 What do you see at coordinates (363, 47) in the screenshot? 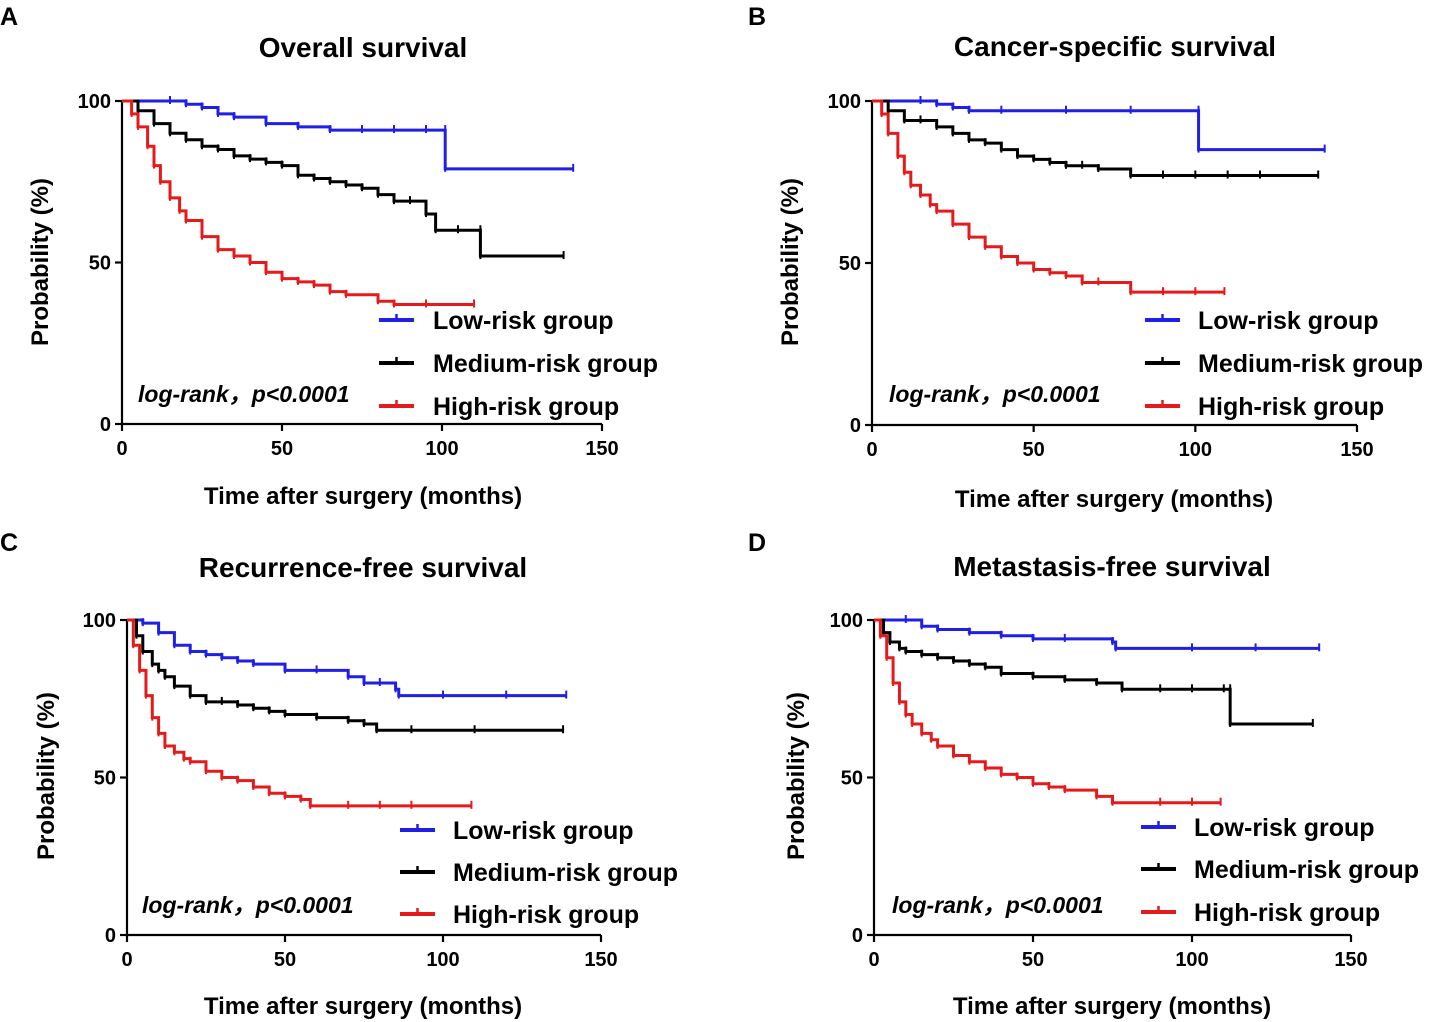
I see `chart-title: Overall survival` at bounding box center [363, 47].